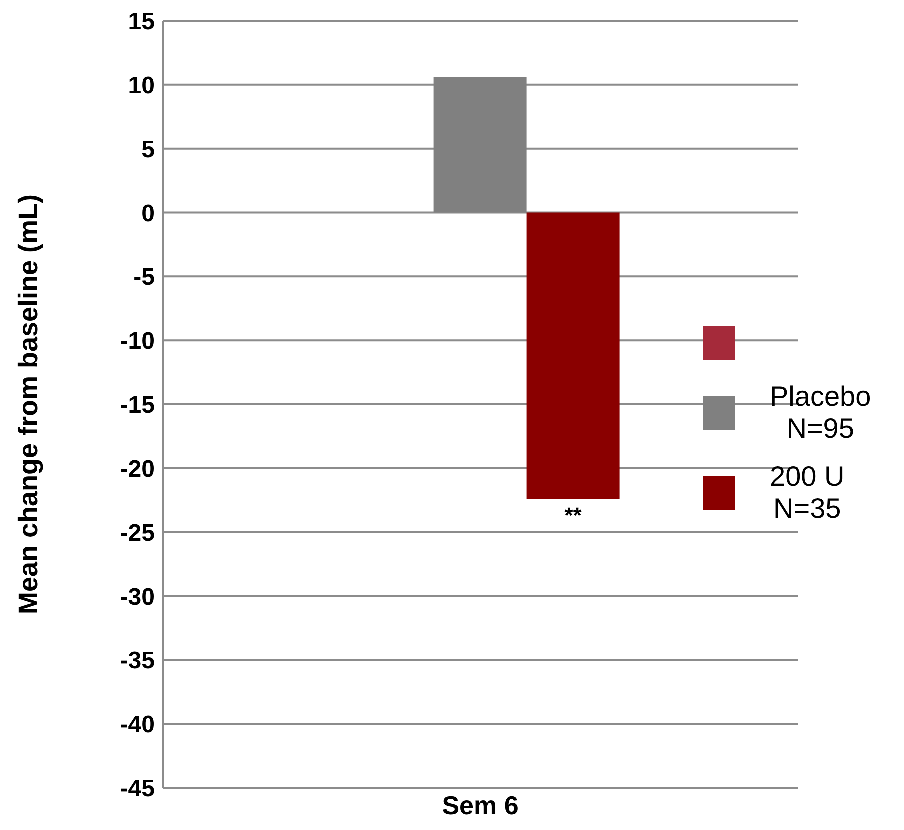 The image size is (904, 830). Describe the element at coordinates (137, 597) in the screenshot. I see `y-tick-label: -30` at that location.